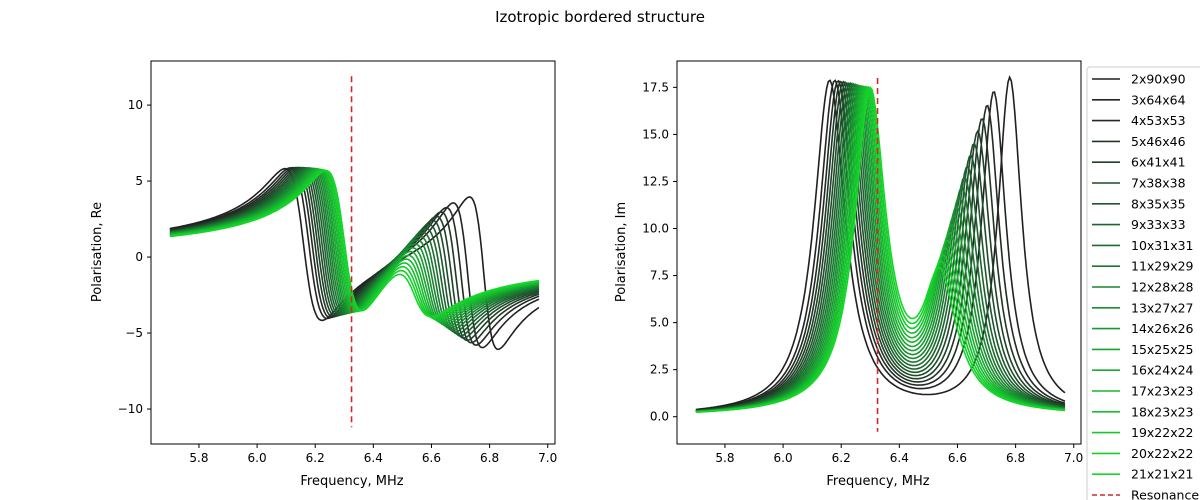  What do you see at coordinates (489, 458) in the screenshot?
I see `real-xtick-label: 6.8` at bounding box center [489, 458].